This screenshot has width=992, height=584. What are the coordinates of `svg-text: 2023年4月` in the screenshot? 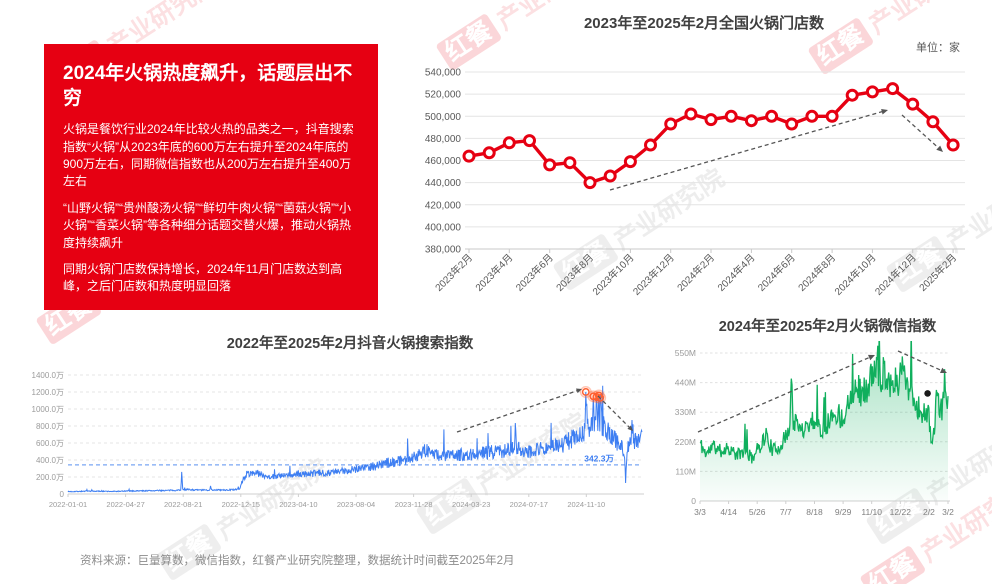 It's located at (493, 272).